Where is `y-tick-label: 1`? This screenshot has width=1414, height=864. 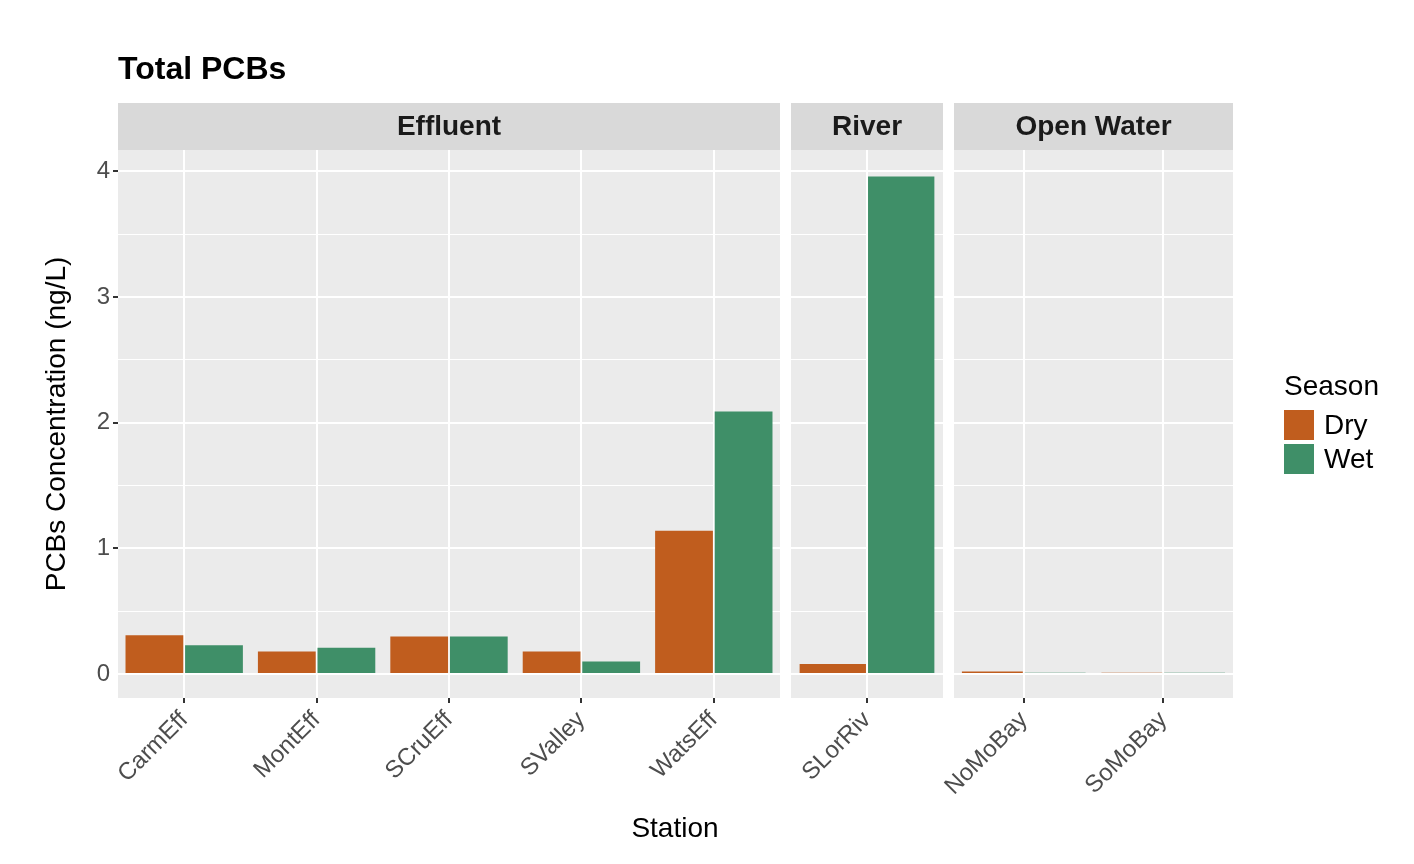 y-tick-label: 1 is located at coordinates (103, 547).